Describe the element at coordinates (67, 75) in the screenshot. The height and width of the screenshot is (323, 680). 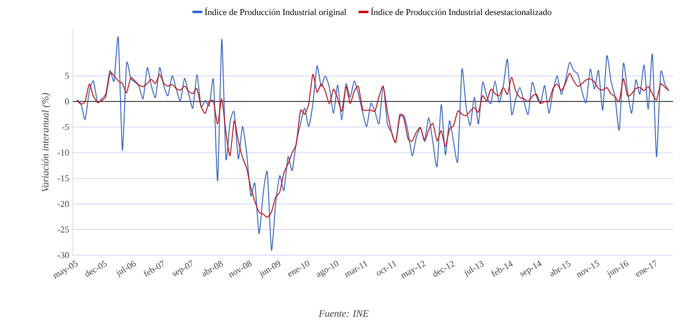
I see `y-tick-label: 5` at that location.